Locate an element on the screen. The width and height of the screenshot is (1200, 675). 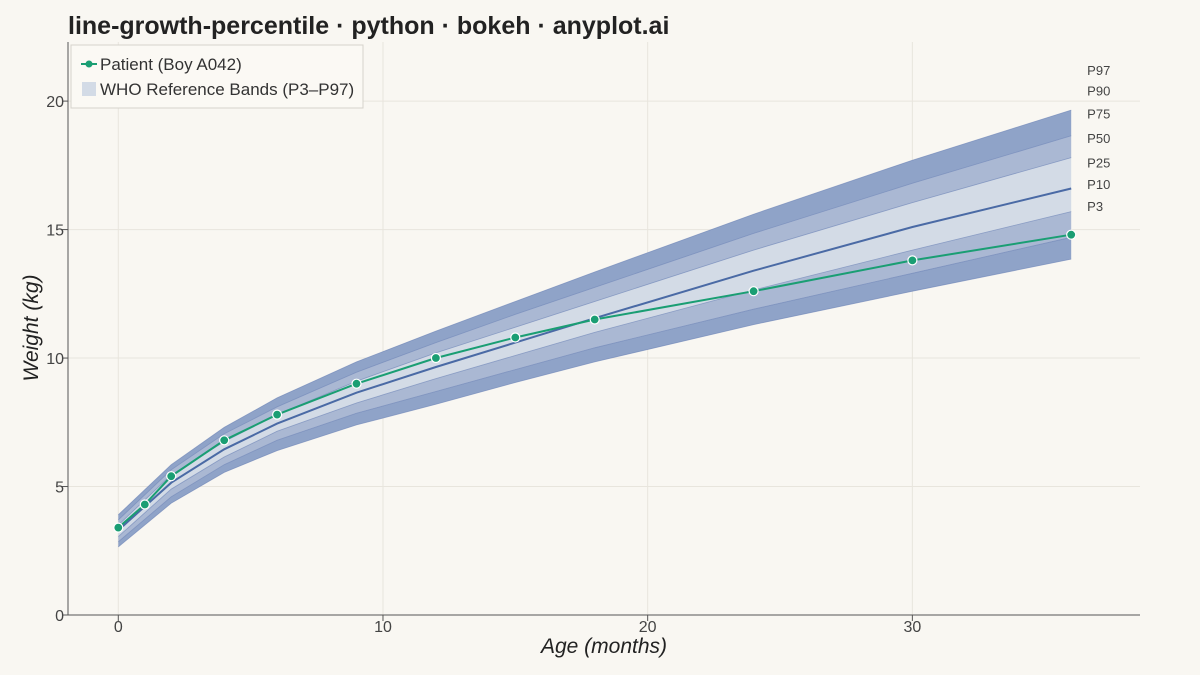
percentile-label-p3: P3 is located at coordinates (1095, 206).